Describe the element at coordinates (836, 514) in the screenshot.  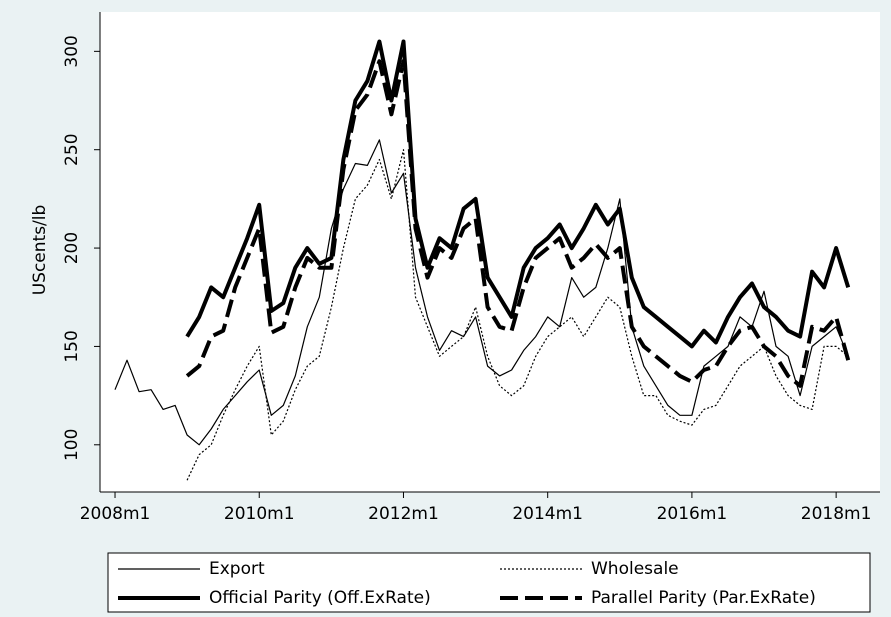
I see `x-tick-label: 2018m1` at that location.